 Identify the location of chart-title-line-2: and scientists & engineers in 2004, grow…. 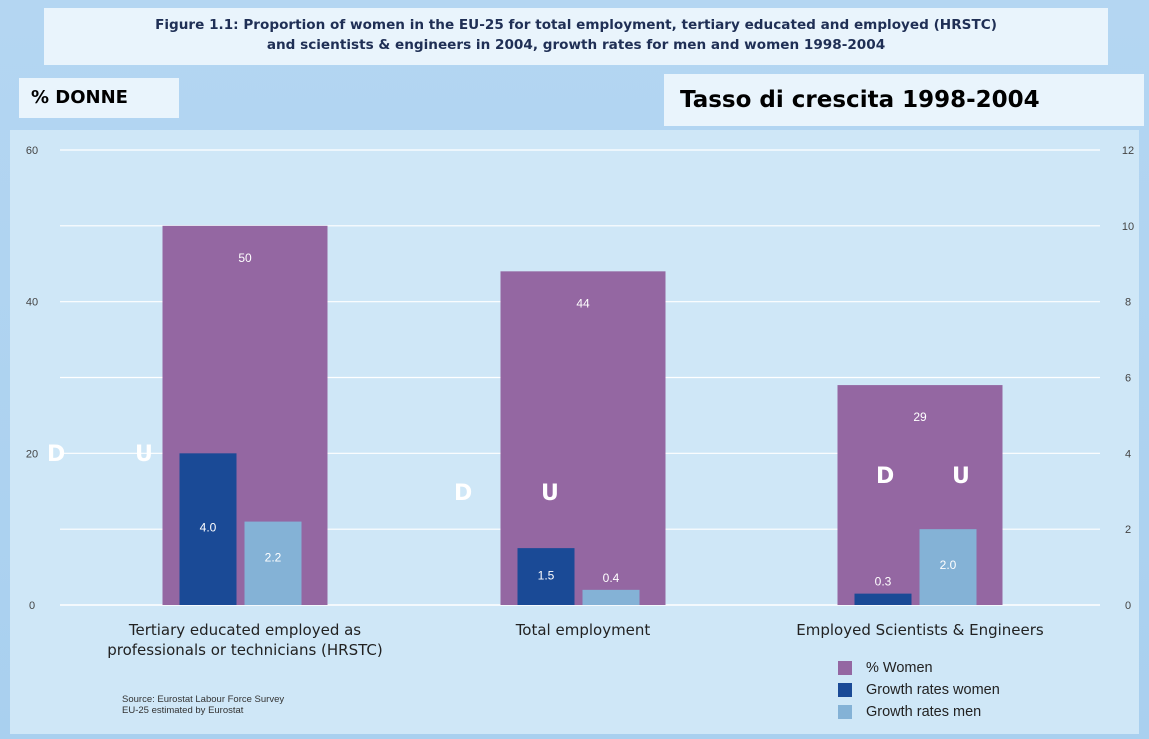
(576, 45).